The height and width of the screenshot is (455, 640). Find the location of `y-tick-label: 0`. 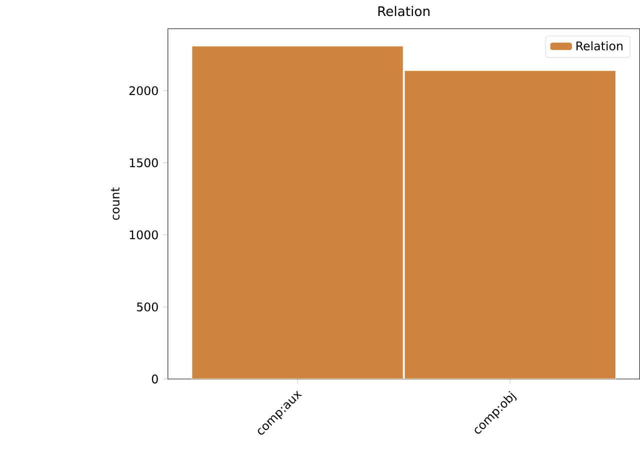

y-tick-label: 0 is located at coordinates (155, 379).